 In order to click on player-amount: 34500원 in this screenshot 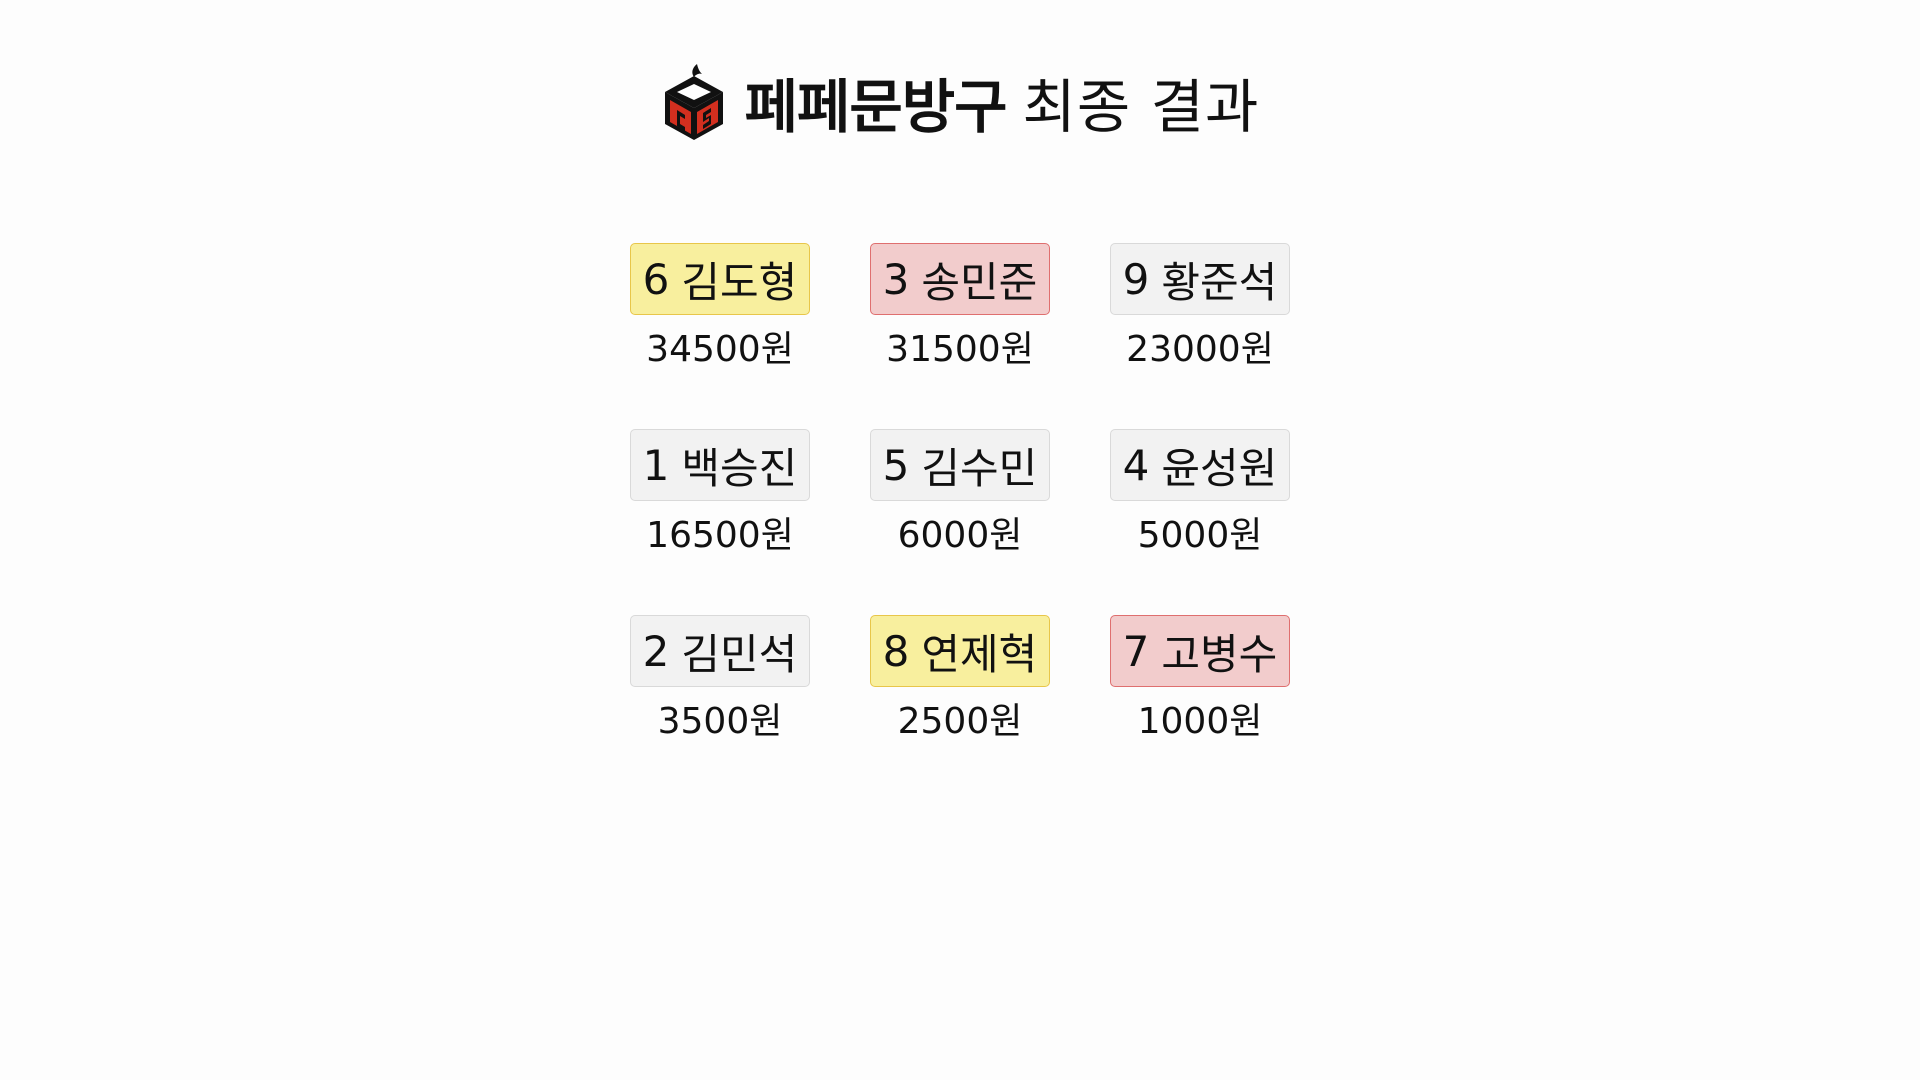, I will do `click(720, 349)`.